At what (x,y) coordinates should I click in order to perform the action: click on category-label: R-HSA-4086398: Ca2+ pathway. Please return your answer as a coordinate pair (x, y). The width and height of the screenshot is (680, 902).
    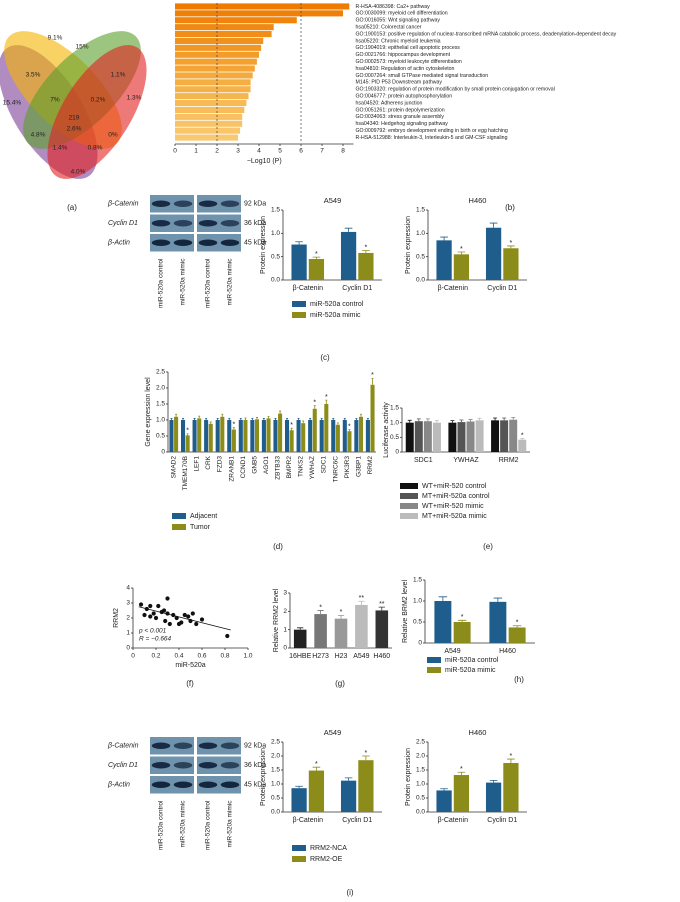
    Looking at the image, I should click on (393, 7).